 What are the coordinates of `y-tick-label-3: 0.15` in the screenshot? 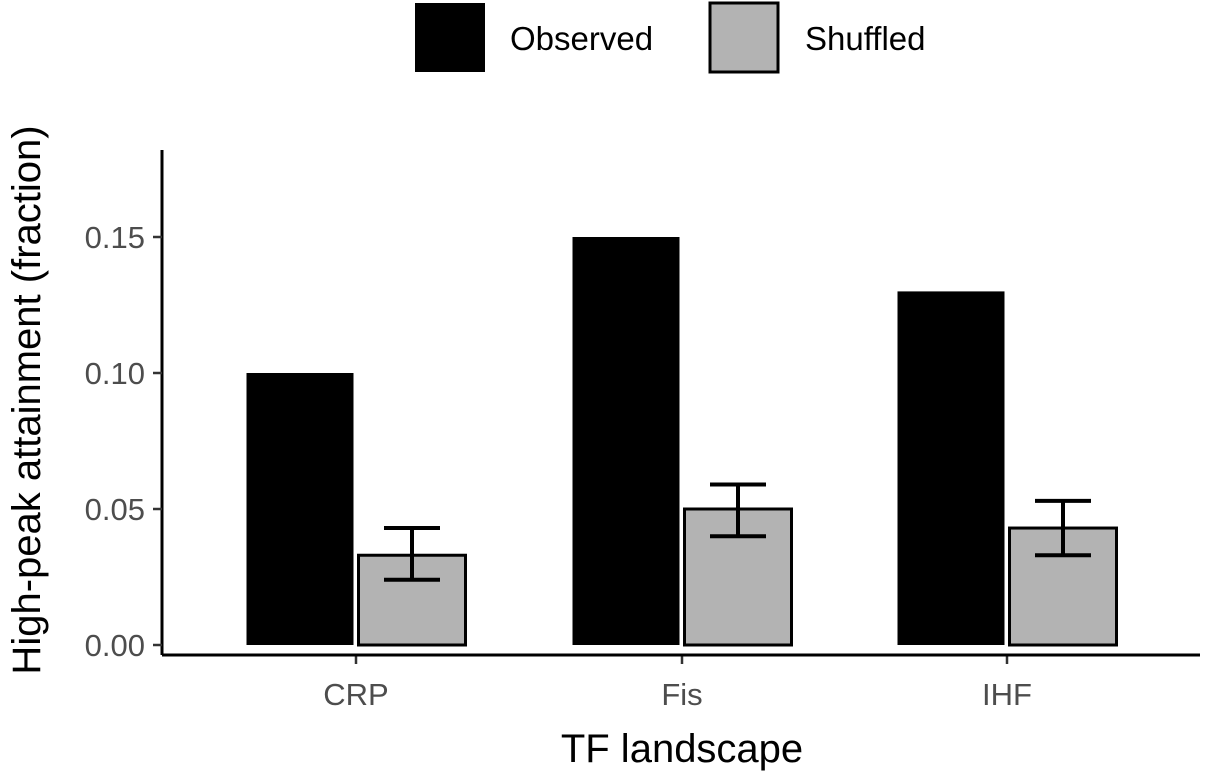 It's located at (115, 237).